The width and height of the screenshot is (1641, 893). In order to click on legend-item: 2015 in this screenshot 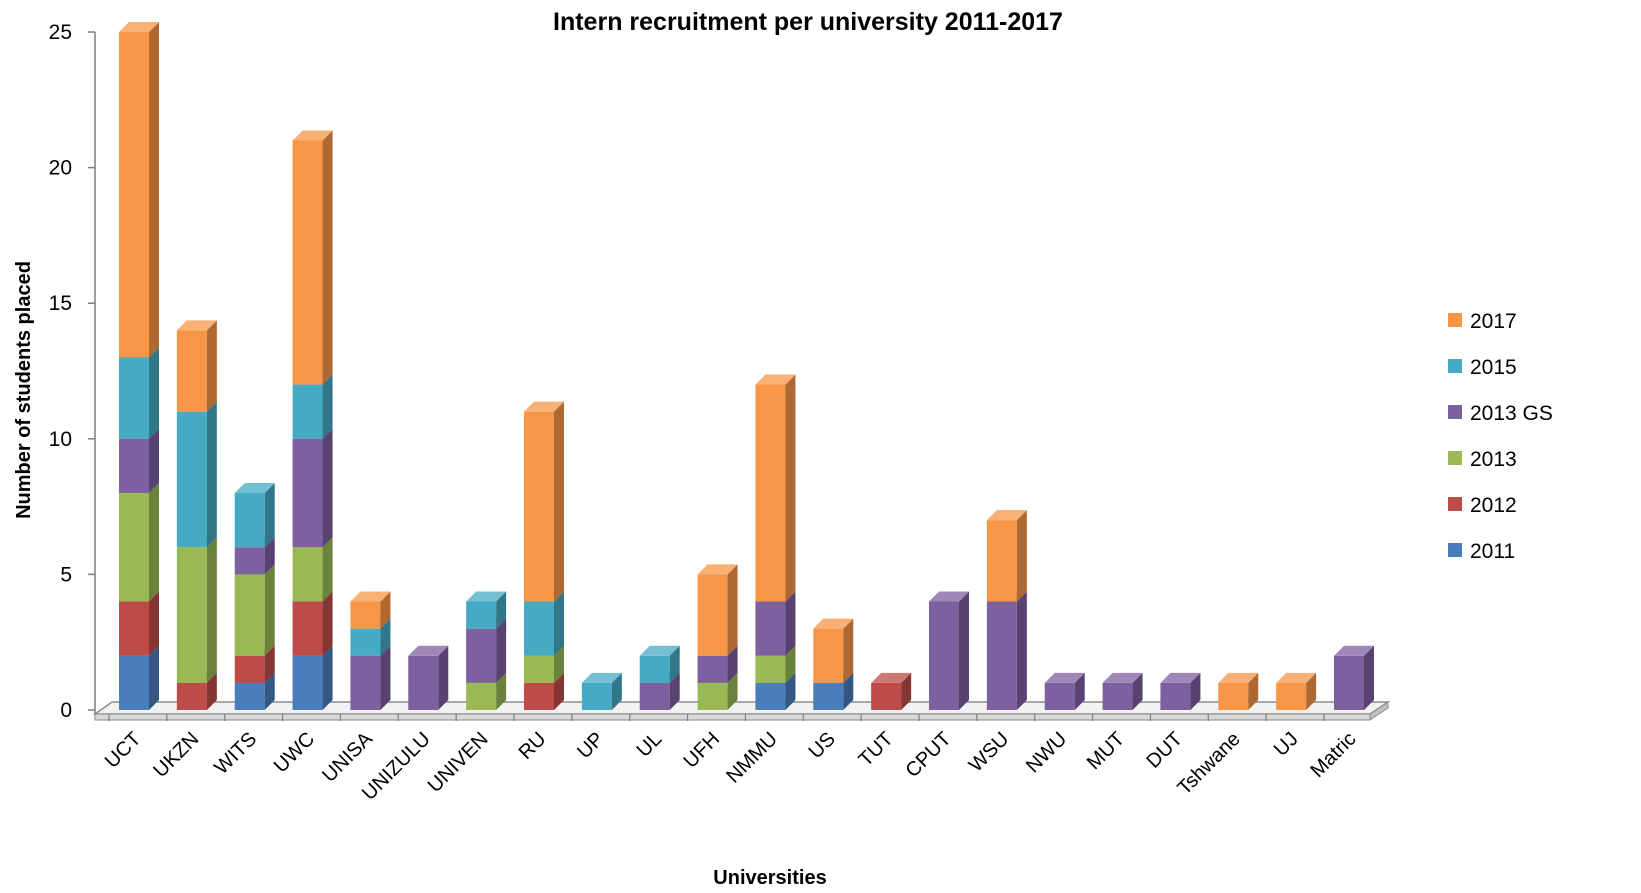, I will do `click(1482, 367)`.